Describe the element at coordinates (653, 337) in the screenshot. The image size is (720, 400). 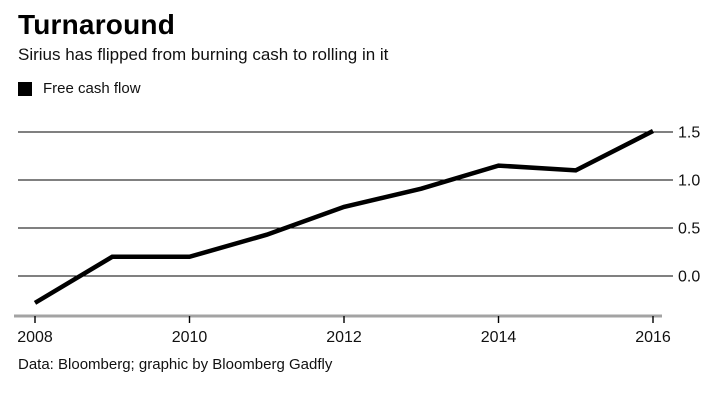
I see `x-tick-label: 2016` at that location.